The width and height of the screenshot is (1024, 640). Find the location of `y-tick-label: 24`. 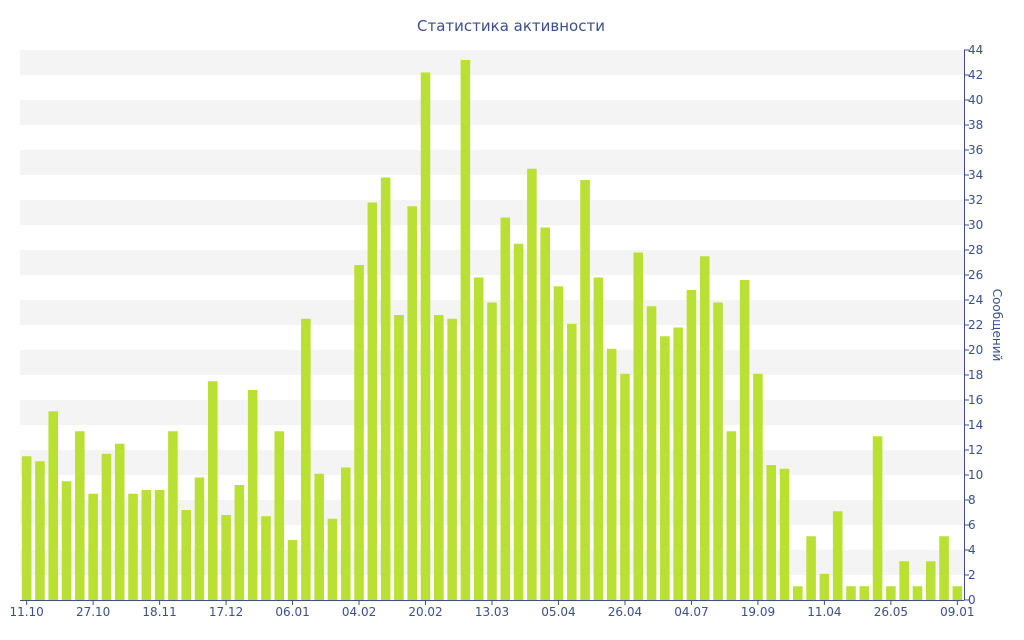

y-tick-label: 24 is located at coordinates (975, 300).